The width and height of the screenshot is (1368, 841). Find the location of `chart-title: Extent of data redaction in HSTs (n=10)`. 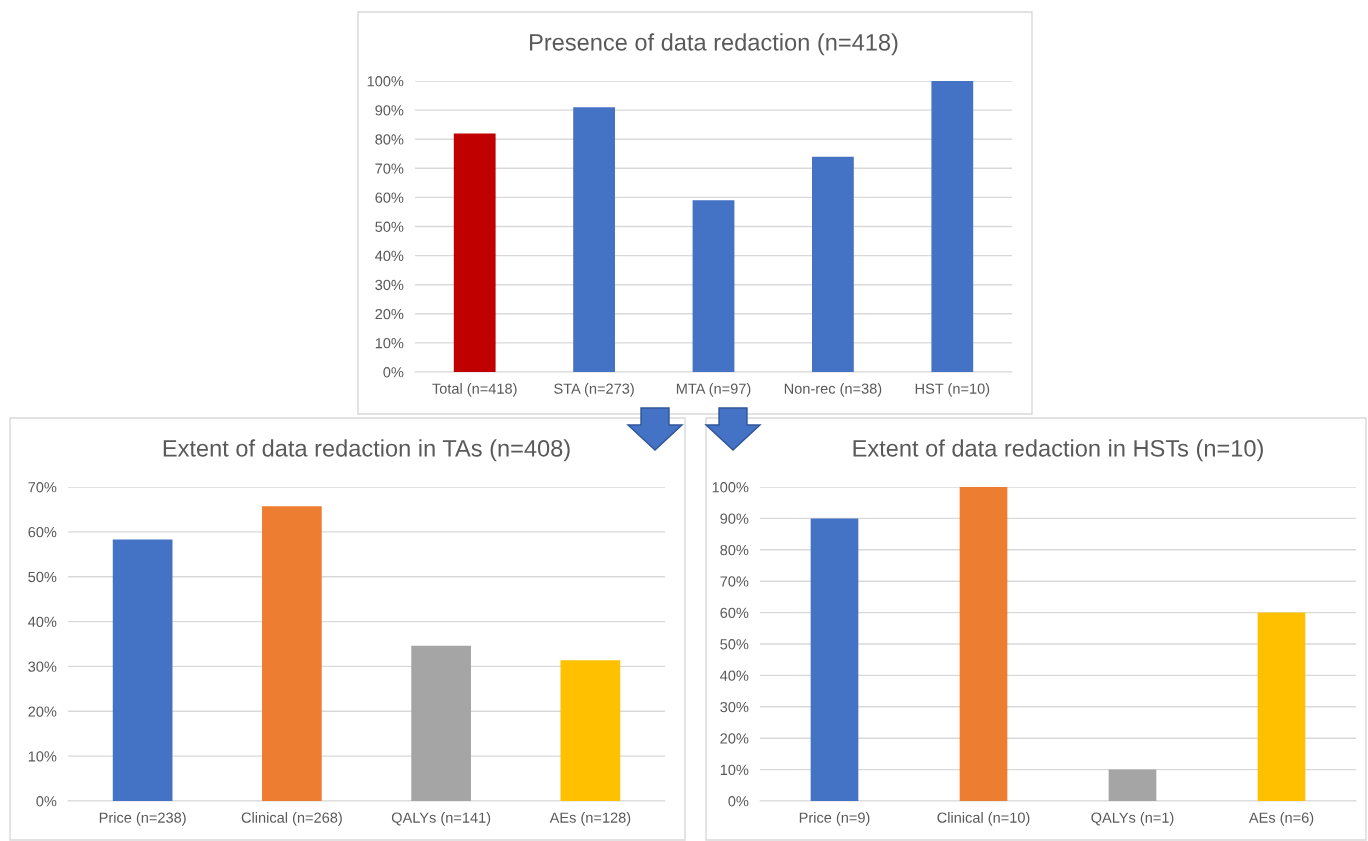

chart-title: Extent of data redaction in HSTs (n=10) is located at coordinates (1058, 450).